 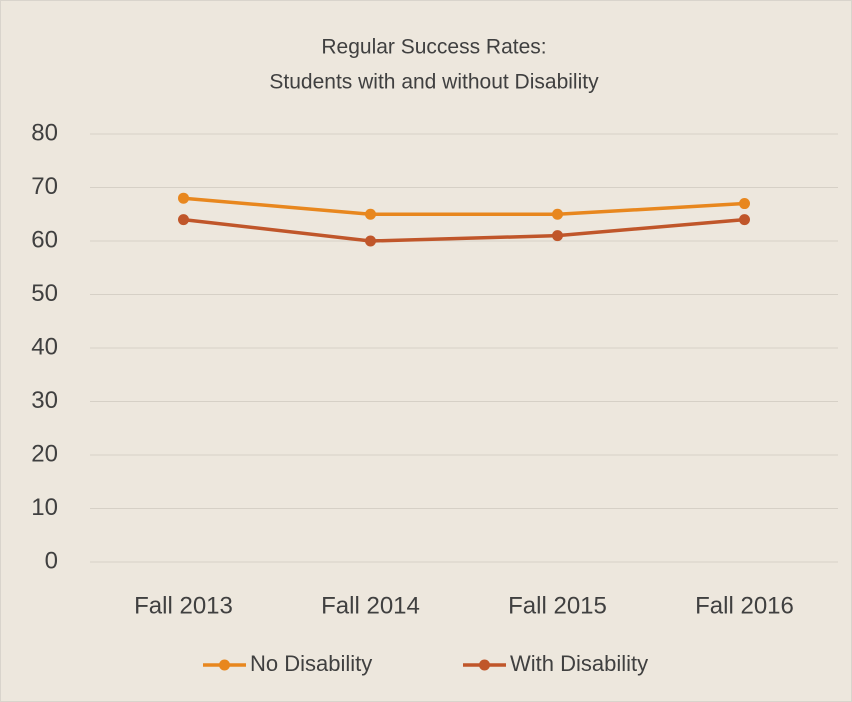 I want to click on chart-title: Regular Success Rates:, so click(x=433, y=47).